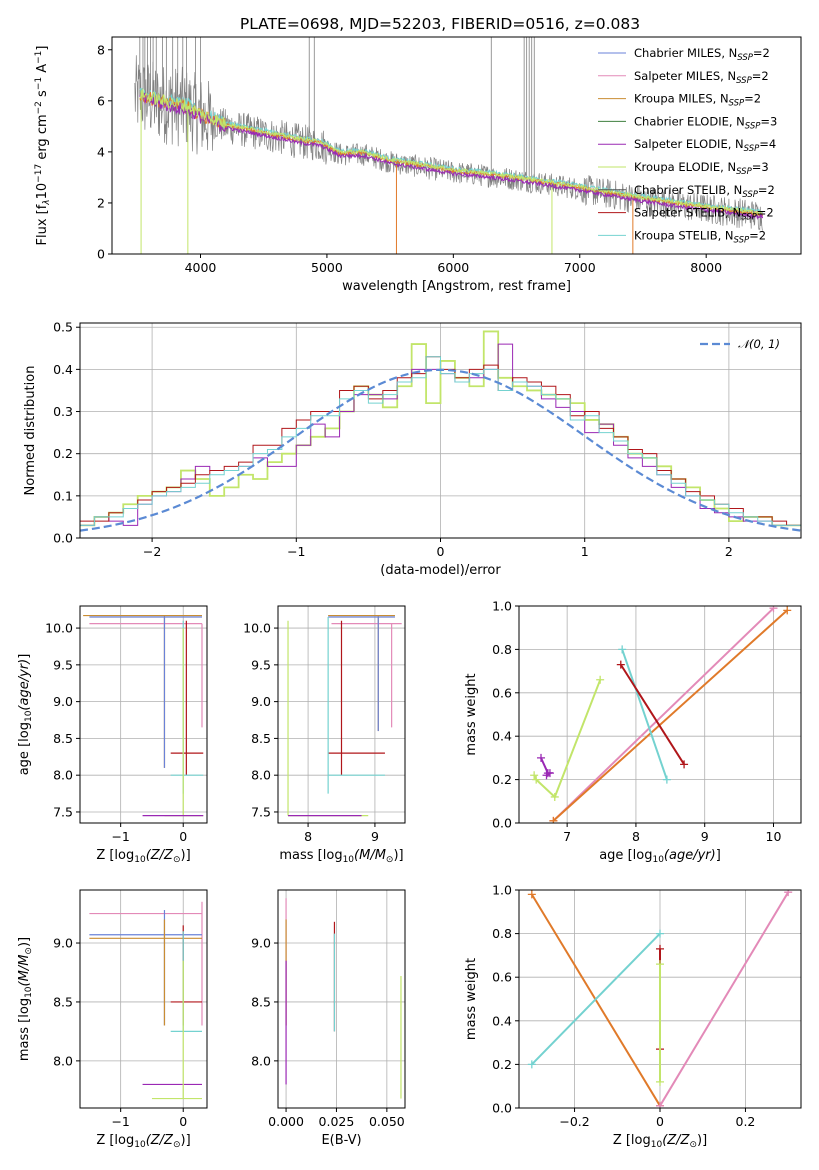  I want to click on y-tick-label: 0.2, so click(502, 779).